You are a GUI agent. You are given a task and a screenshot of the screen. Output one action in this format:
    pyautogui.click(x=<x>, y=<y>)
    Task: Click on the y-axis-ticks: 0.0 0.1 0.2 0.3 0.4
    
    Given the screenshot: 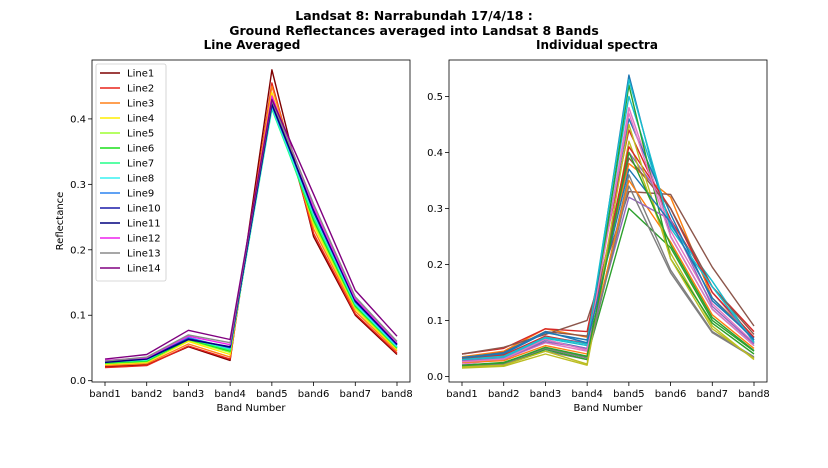 What is the action you would take?
    pyautogui.click(x=81, y=250)
    